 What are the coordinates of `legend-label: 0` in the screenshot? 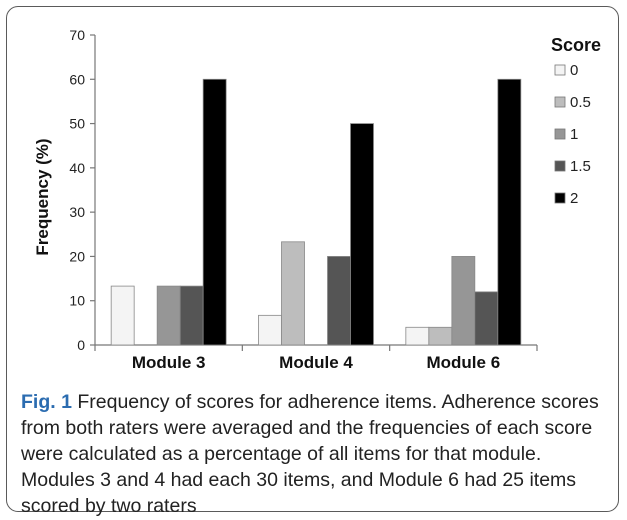 It's located at (574, 70).